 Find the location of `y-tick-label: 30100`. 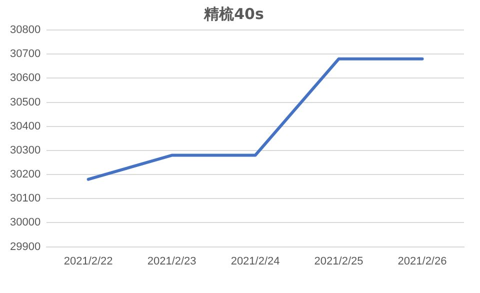

y-tick-label: 30100 is located at coordinates (25, 198).